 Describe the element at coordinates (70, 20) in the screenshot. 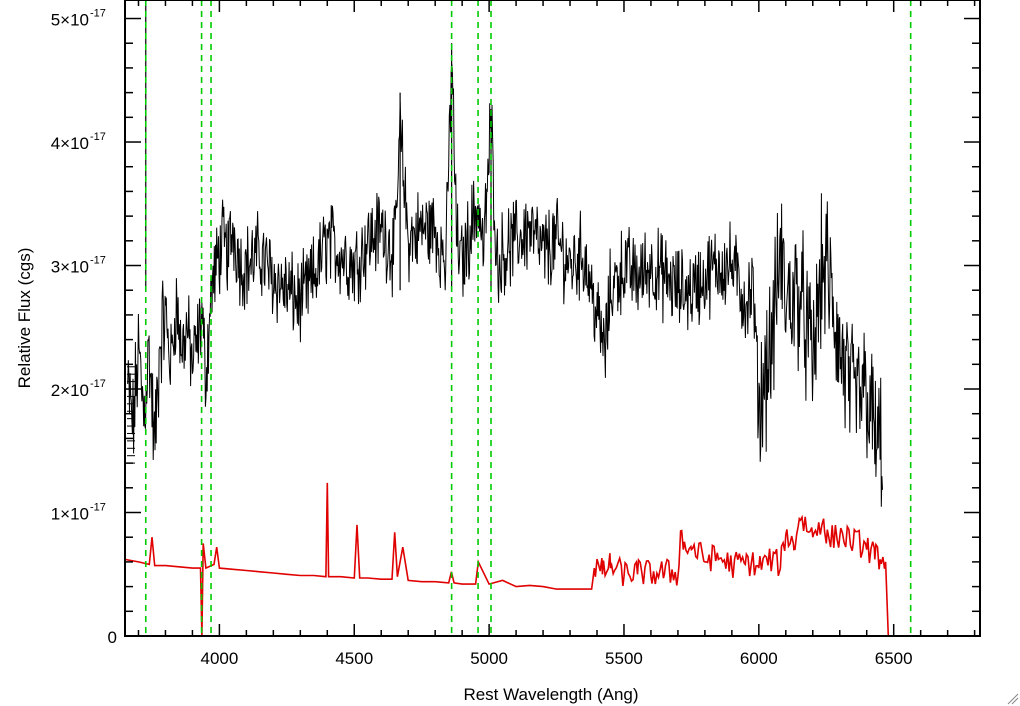

I see `y-tick-label: 5×10` at that location.